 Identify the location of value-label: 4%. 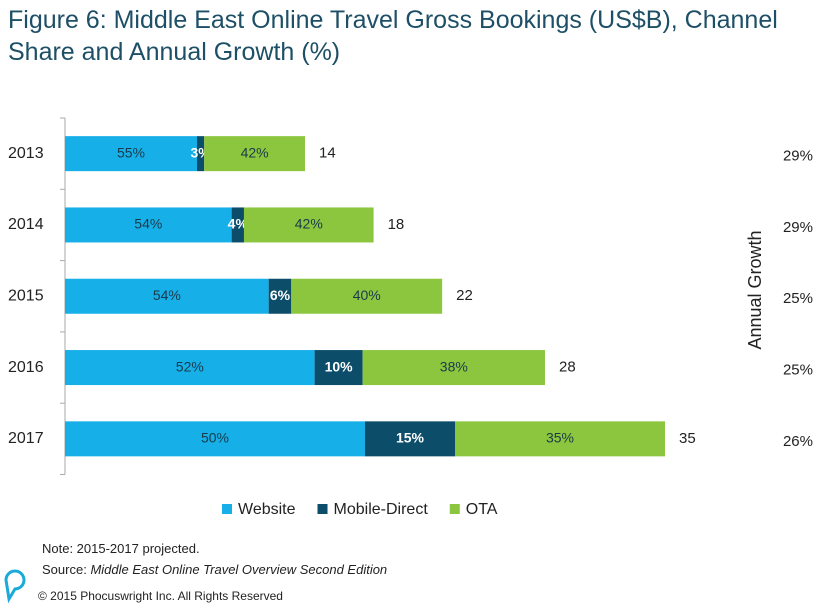
(238, 224).